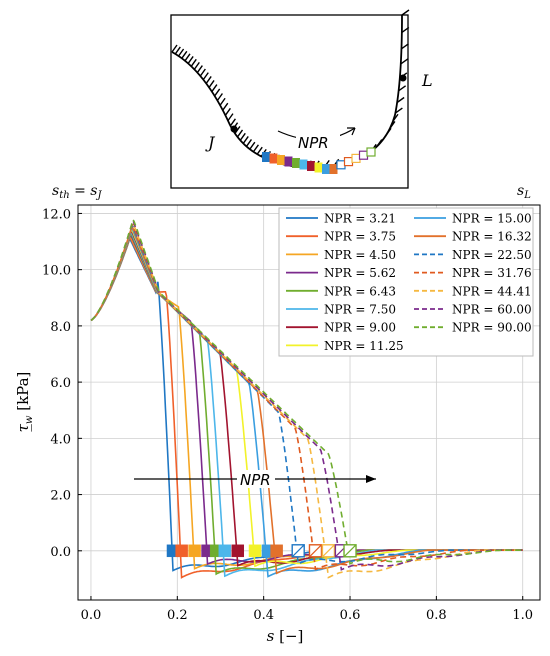 The height and width of the screenshot is (656, 550). Describe the element at coordinates (60, 496) in the screenshot. I see `y-tick-label: 2.0` at that location.